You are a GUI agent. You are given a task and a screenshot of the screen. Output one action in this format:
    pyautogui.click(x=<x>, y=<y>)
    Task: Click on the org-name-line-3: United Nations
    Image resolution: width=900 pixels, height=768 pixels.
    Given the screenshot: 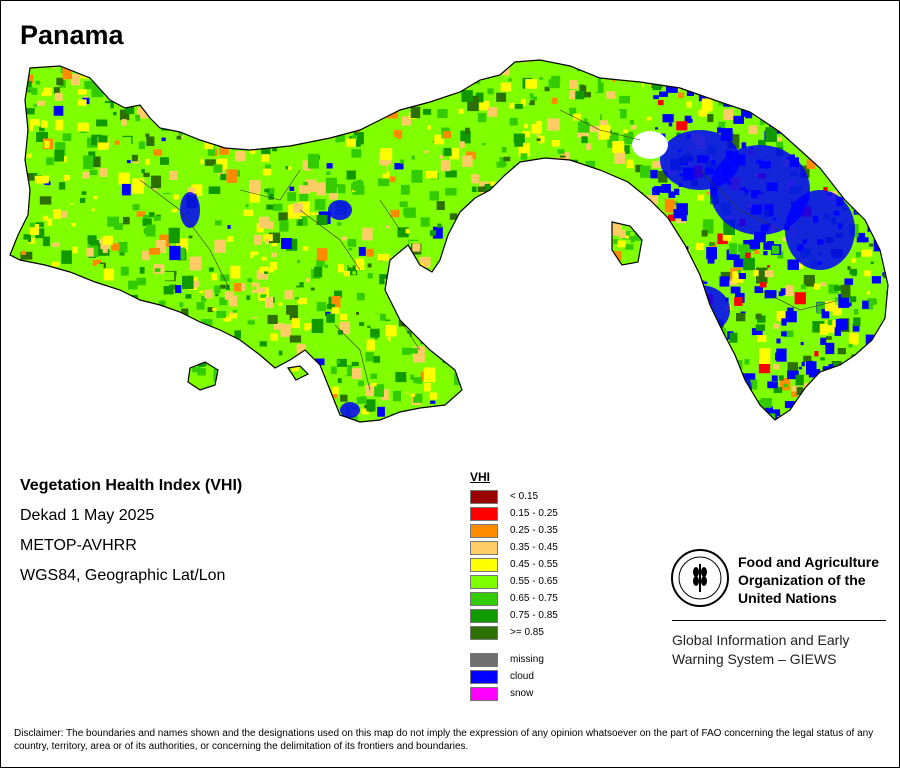 What is the action you would take?
    pyautogui.click(x=787, y=598)
    